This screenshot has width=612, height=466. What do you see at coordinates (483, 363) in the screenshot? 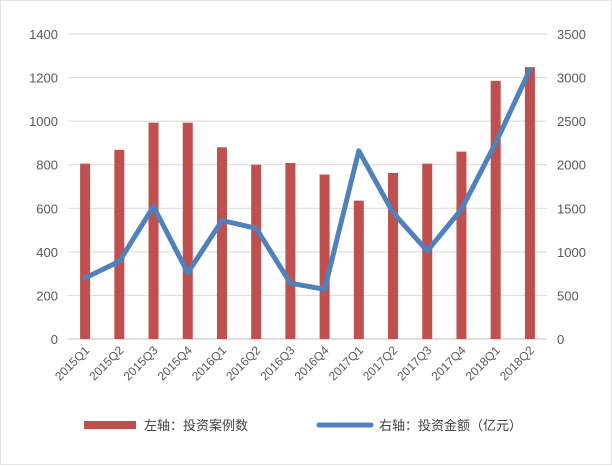
I see `x-axis-tick-label: 2018Q1` at bounding box center [483, 363].